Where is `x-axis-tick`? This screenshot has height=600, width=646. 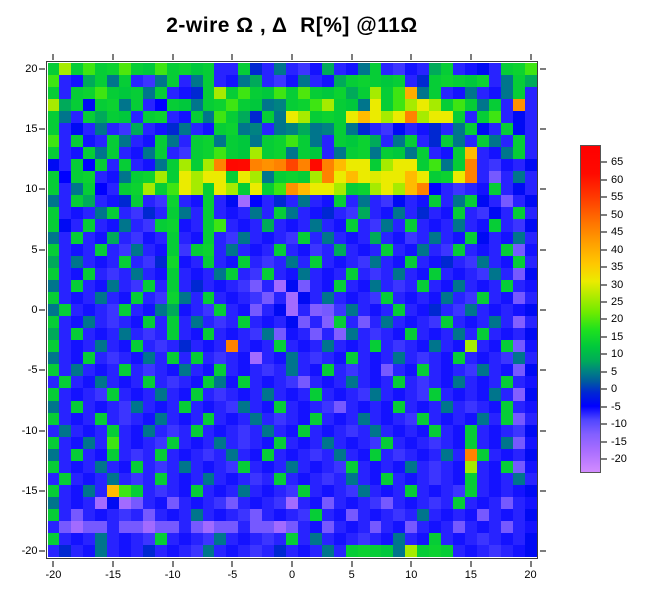 x-axis-tick is located at coordinates (172, 563).